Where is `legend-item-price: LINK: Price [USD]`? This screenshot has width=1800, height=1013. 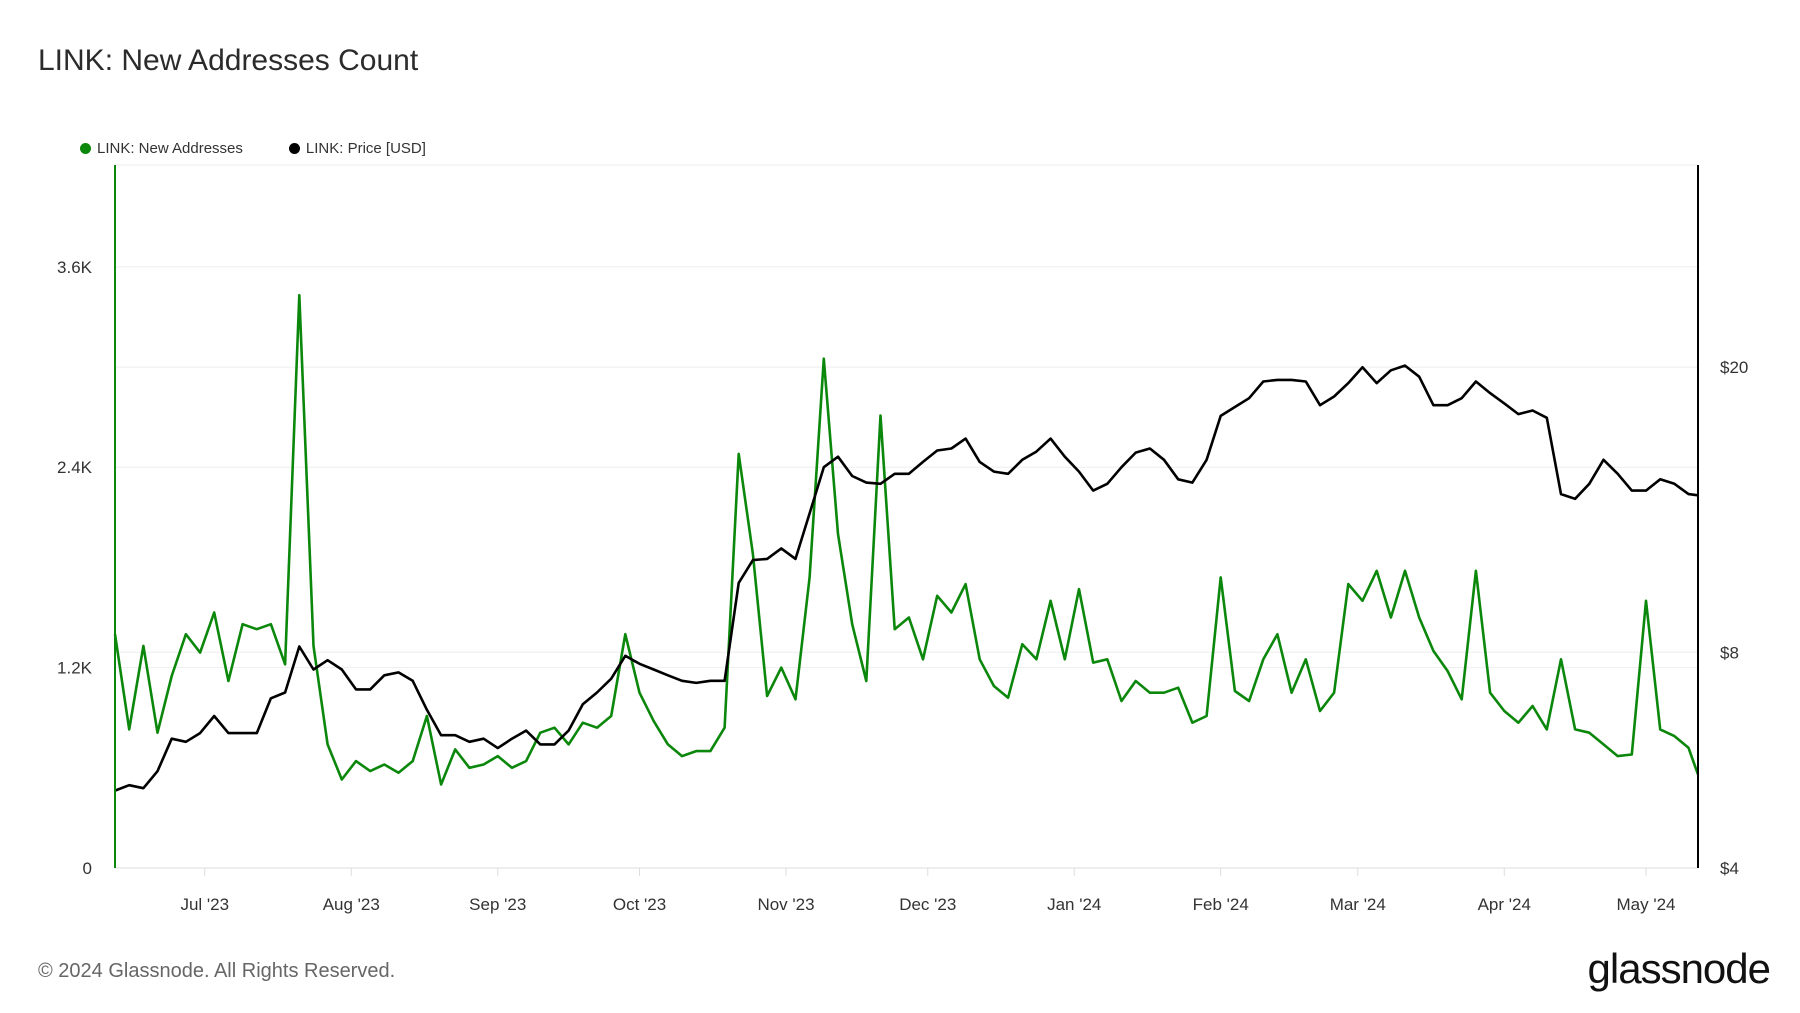
legend-item-price: LINK: Price [USD] is located at coordinates (357, 148).